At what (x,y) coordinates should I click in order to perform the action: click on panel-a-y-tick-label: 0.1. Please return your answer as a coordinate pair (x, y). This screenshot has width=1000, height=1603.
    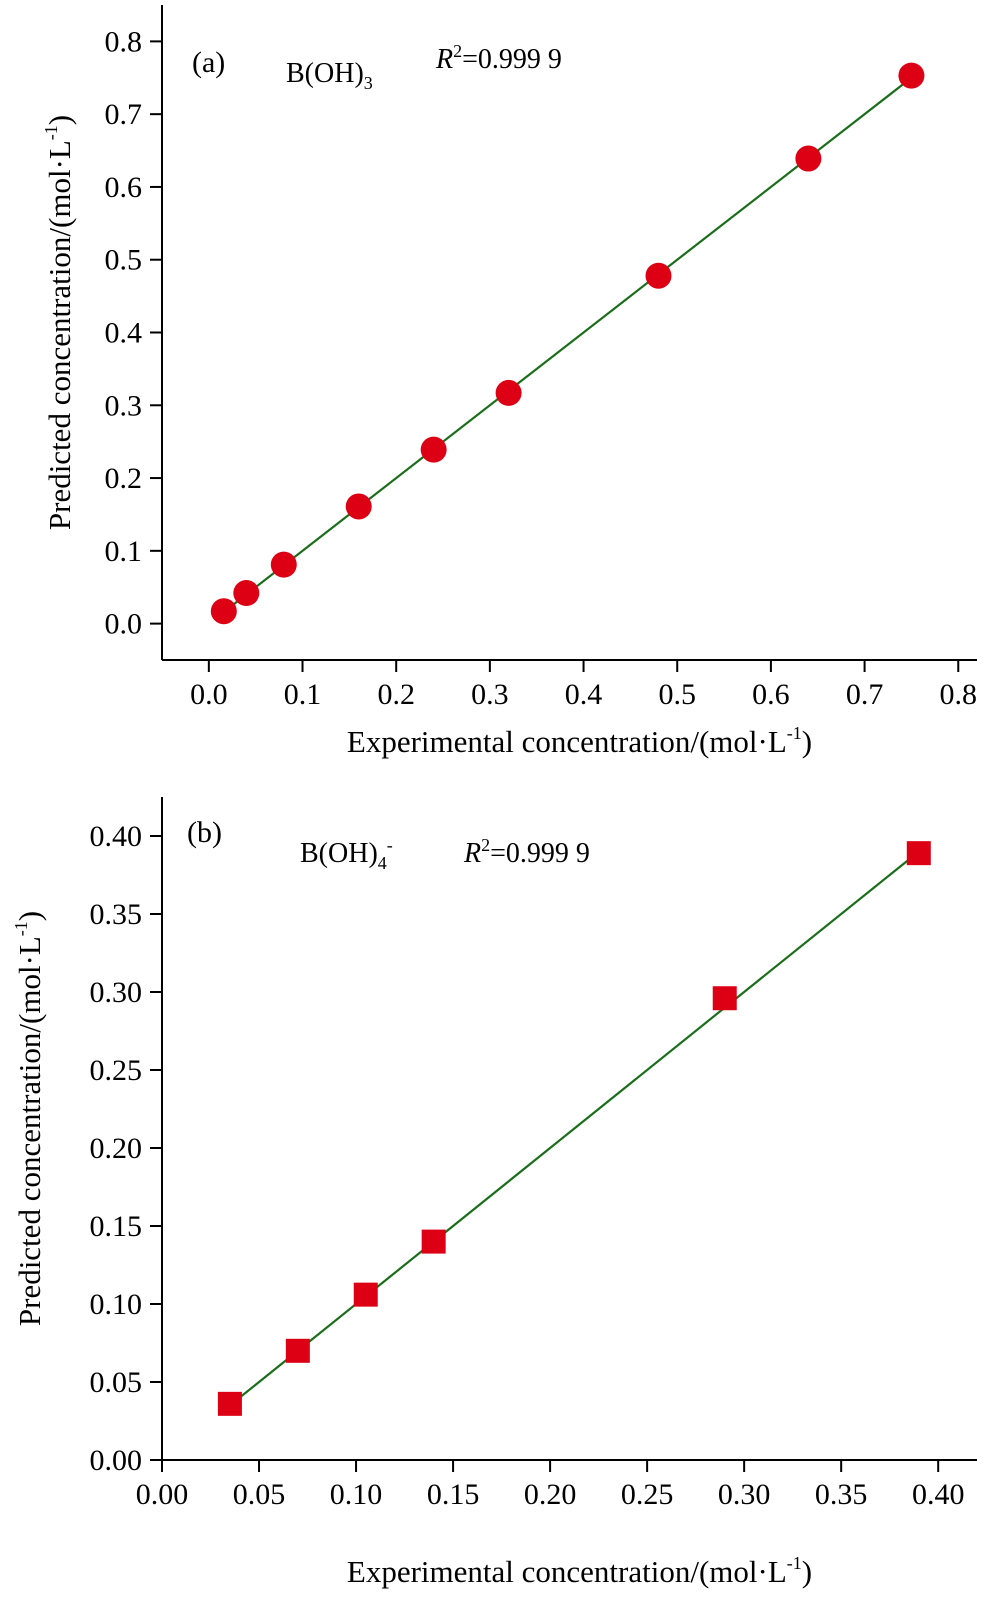
    Looking at the image, I should click on (124, 551).